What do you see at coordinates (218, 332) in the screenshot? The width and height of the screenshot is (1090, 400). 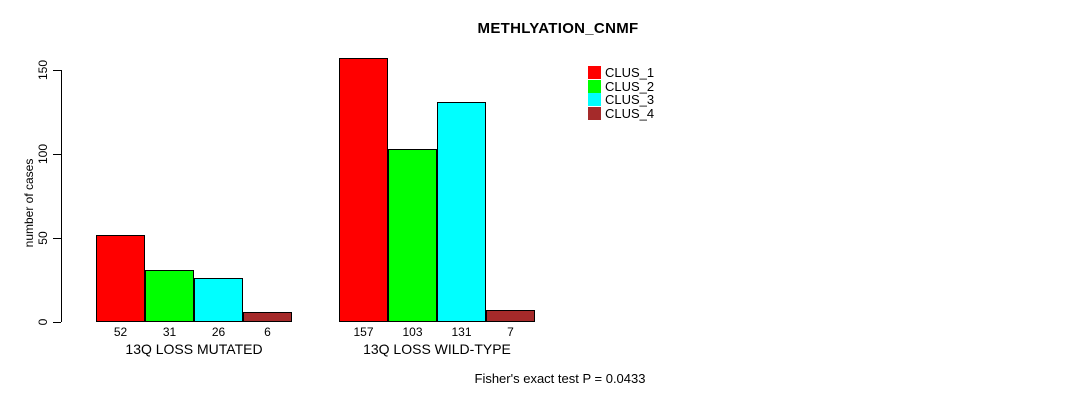 I see `bar-value-label: 26` at bounding box center [218, 332].